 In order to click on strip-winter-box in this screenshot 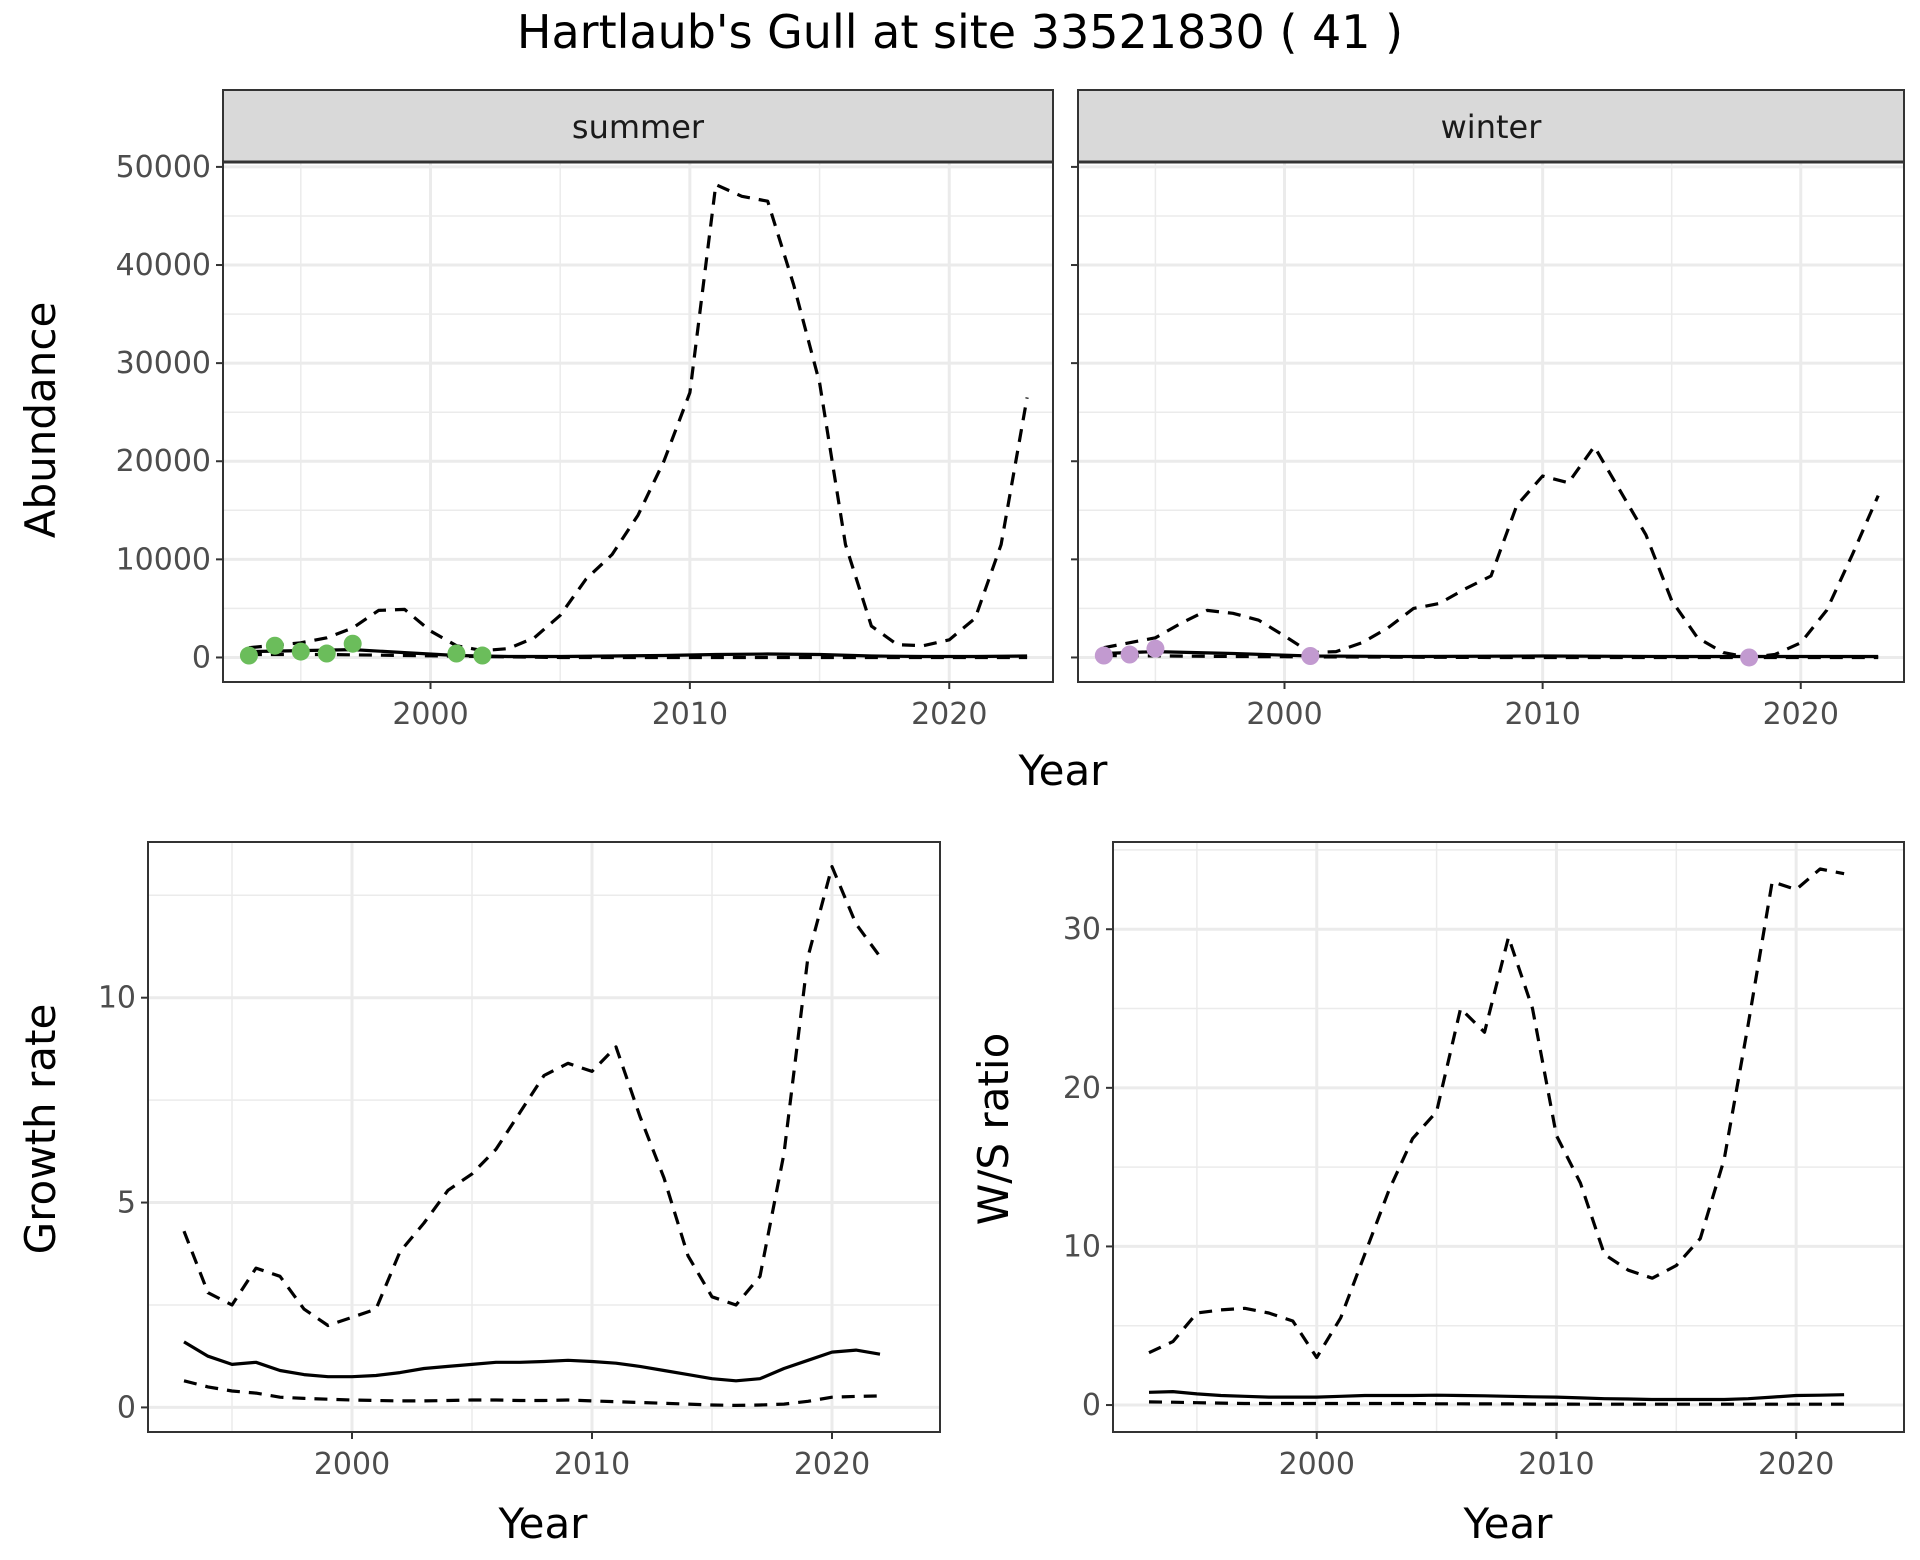, I will do `click(1491, 126)`.